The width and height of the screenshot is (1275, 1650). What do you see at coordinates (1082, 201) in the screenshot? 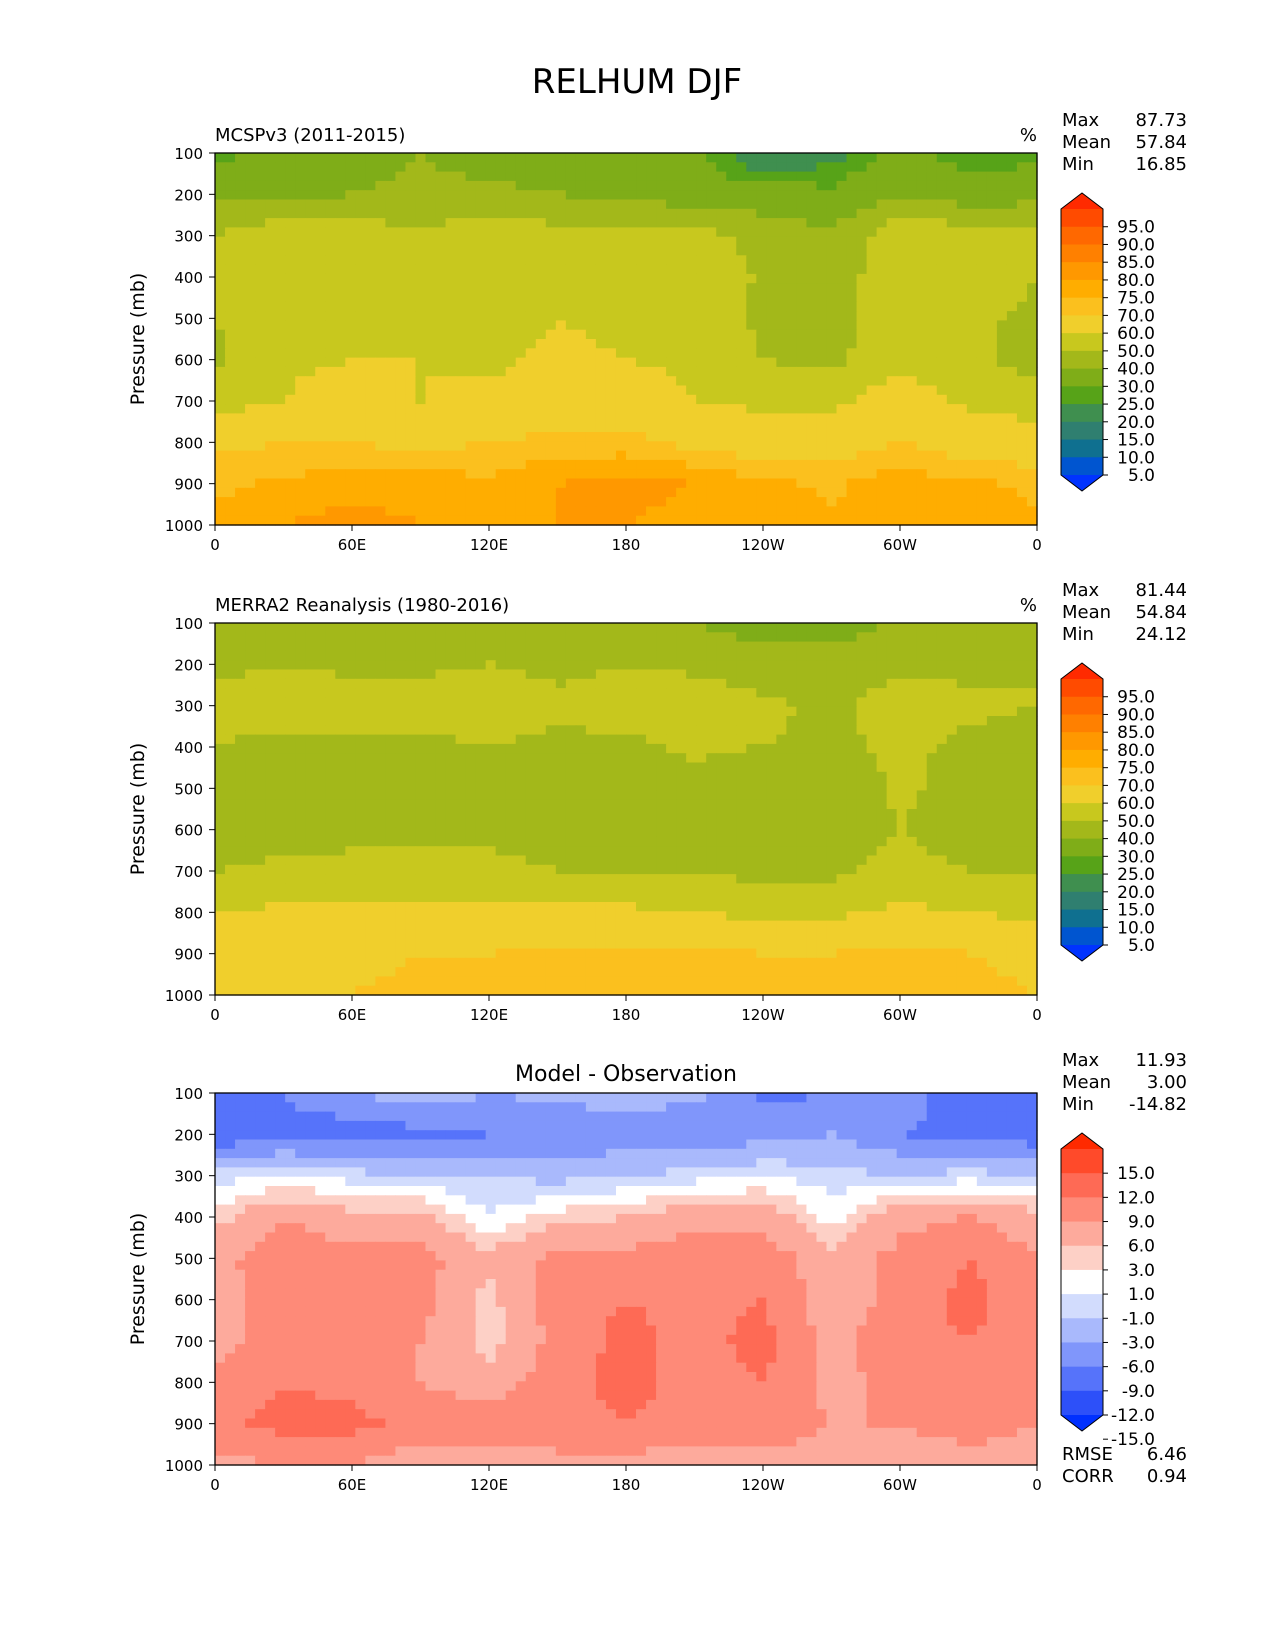
I see `colorbar-extend-max` at bounding box center [1082, 201].